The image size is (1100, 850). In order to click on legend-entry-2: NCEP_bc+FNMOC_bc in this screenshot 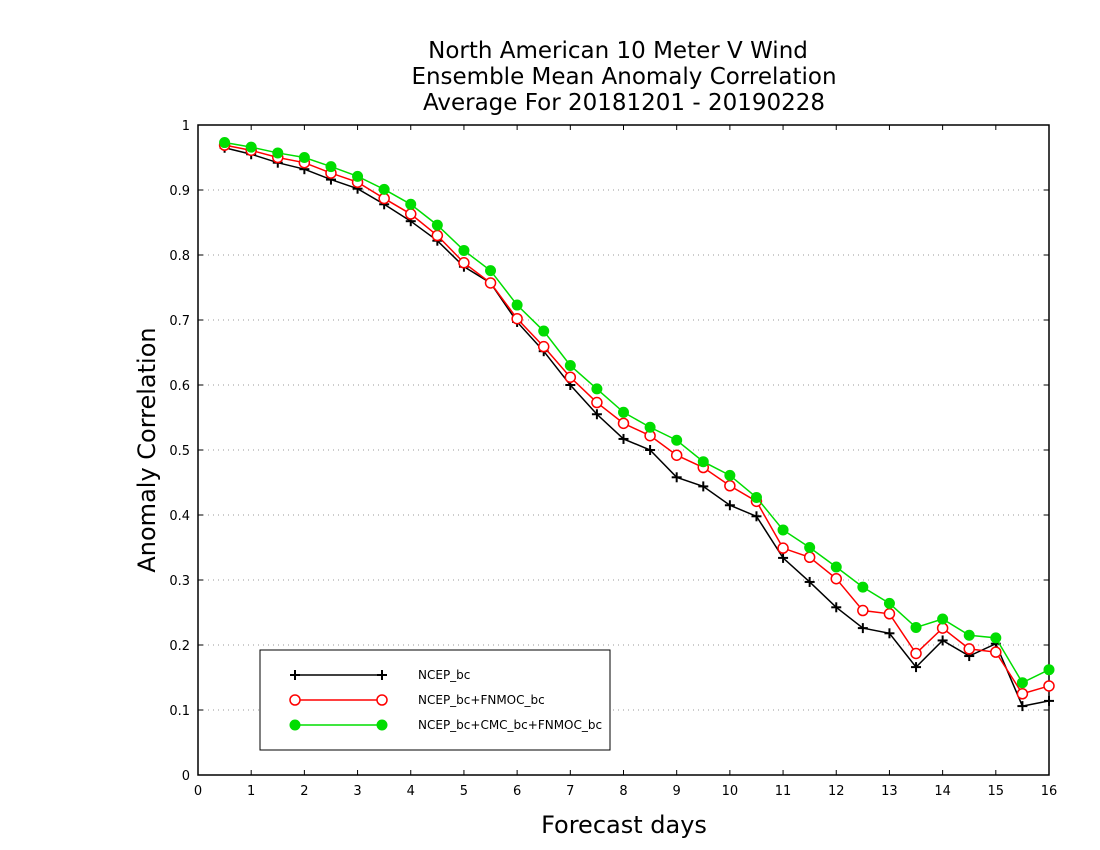, I will do `click(417, 700)`.